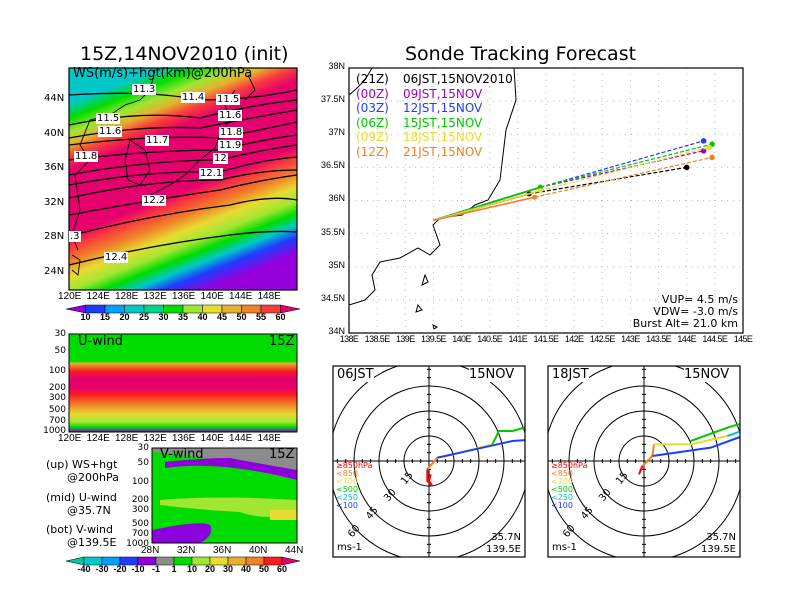 The image size is (792, 612). Describe the element at coordinates (100, 341) in the screenshot. I see `uwind-title: U-wind` at that location.